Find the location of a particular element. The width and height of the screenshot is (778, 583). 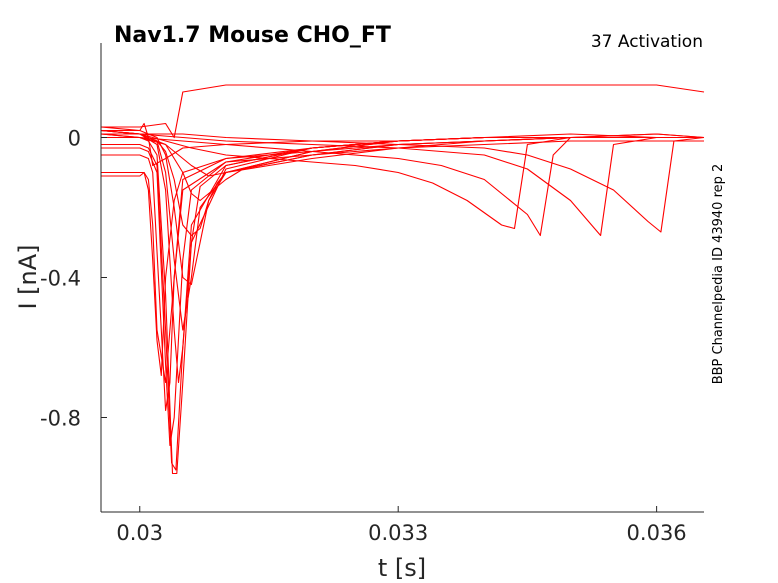

y-ticks: 0 -0.4 -0.8 is located at coordinates (73, 279).